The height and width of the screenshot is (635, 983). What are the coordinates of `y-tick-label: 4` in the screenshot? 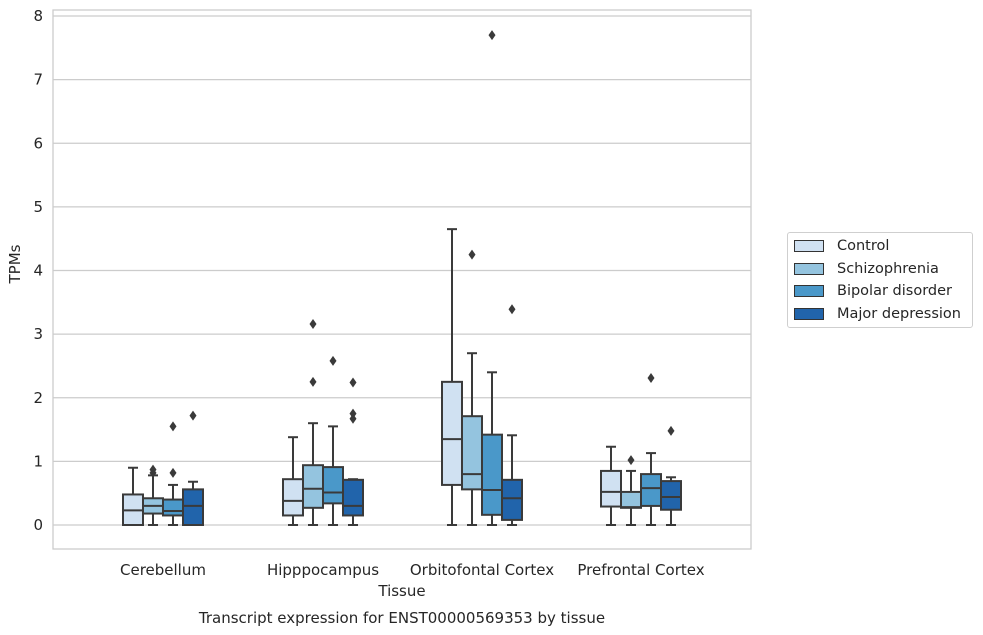 It's located at (38, 271).